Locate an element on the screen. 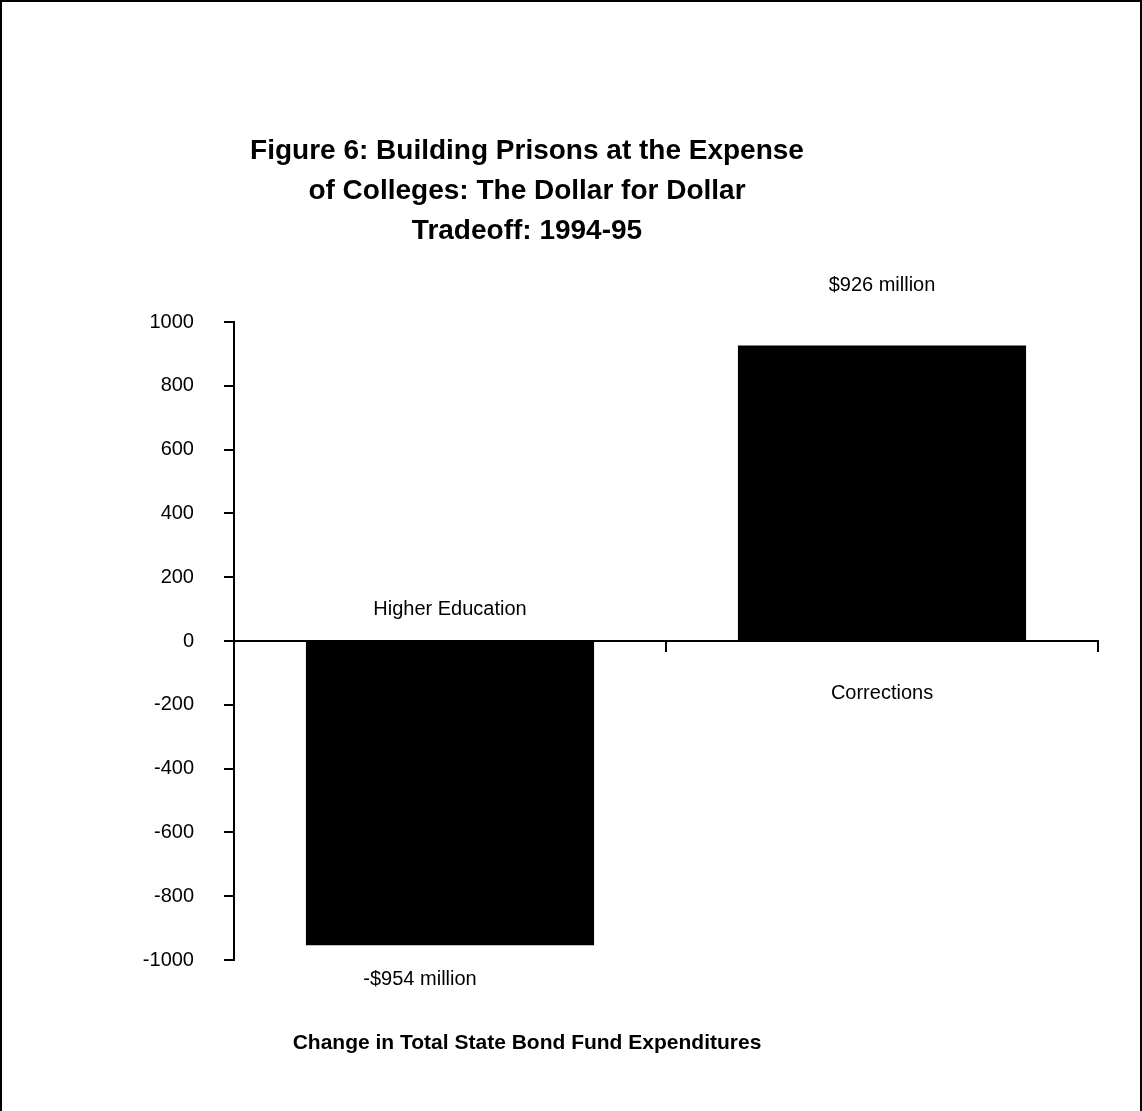  y-tick-label: -200 is located at coordinates (173, 703).